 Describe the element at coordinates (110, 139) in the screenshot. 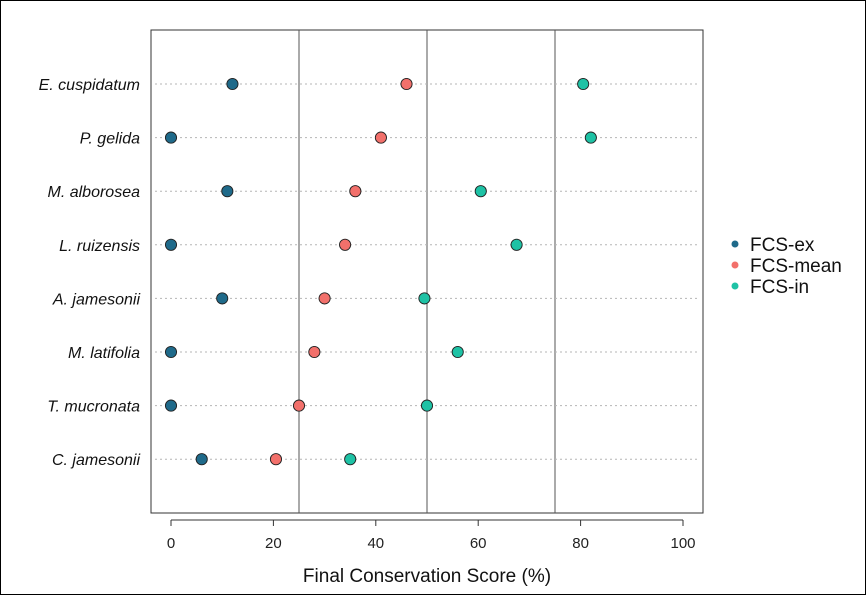

I see `species-label: P. gelida` at that location.